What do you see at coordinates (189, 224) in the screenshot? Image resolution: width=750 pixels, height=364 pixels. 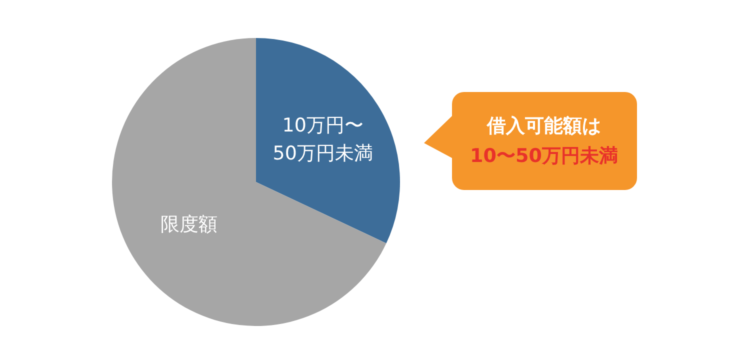 I see `slice-label: 限度額` at bounding box center [189, 224].